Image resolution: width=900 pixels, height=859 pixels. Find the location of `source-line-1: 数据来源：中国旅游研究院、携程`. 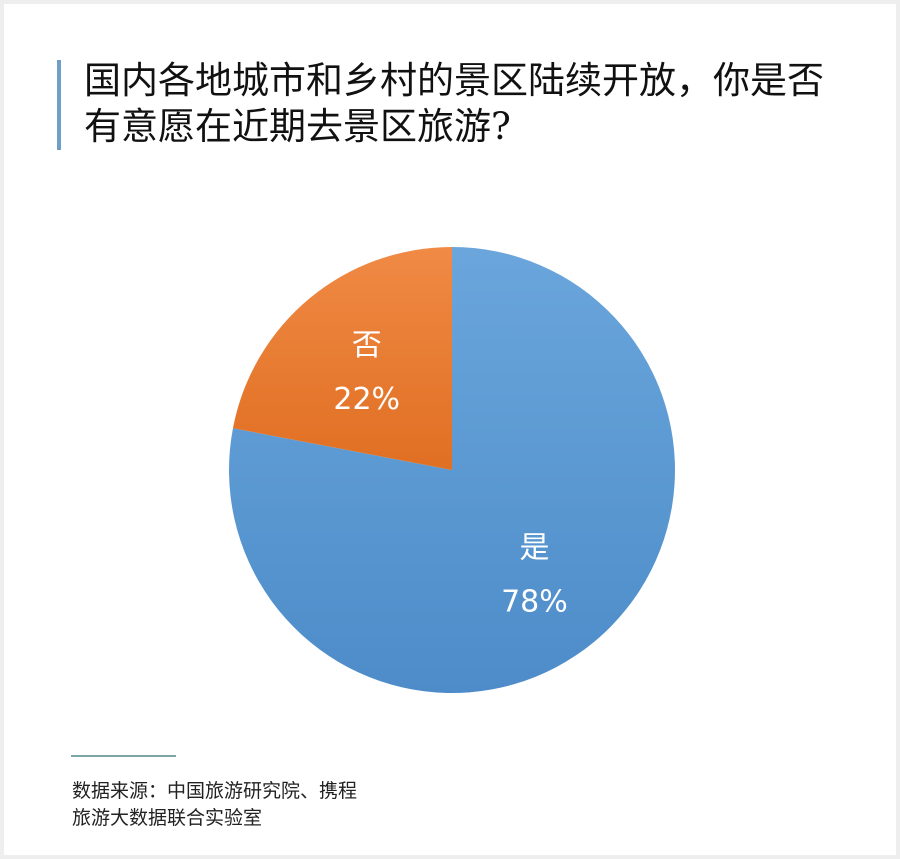

source-line-1: 数据来源：中国旅游研究院、携程 is located at coordinates (215, 791).